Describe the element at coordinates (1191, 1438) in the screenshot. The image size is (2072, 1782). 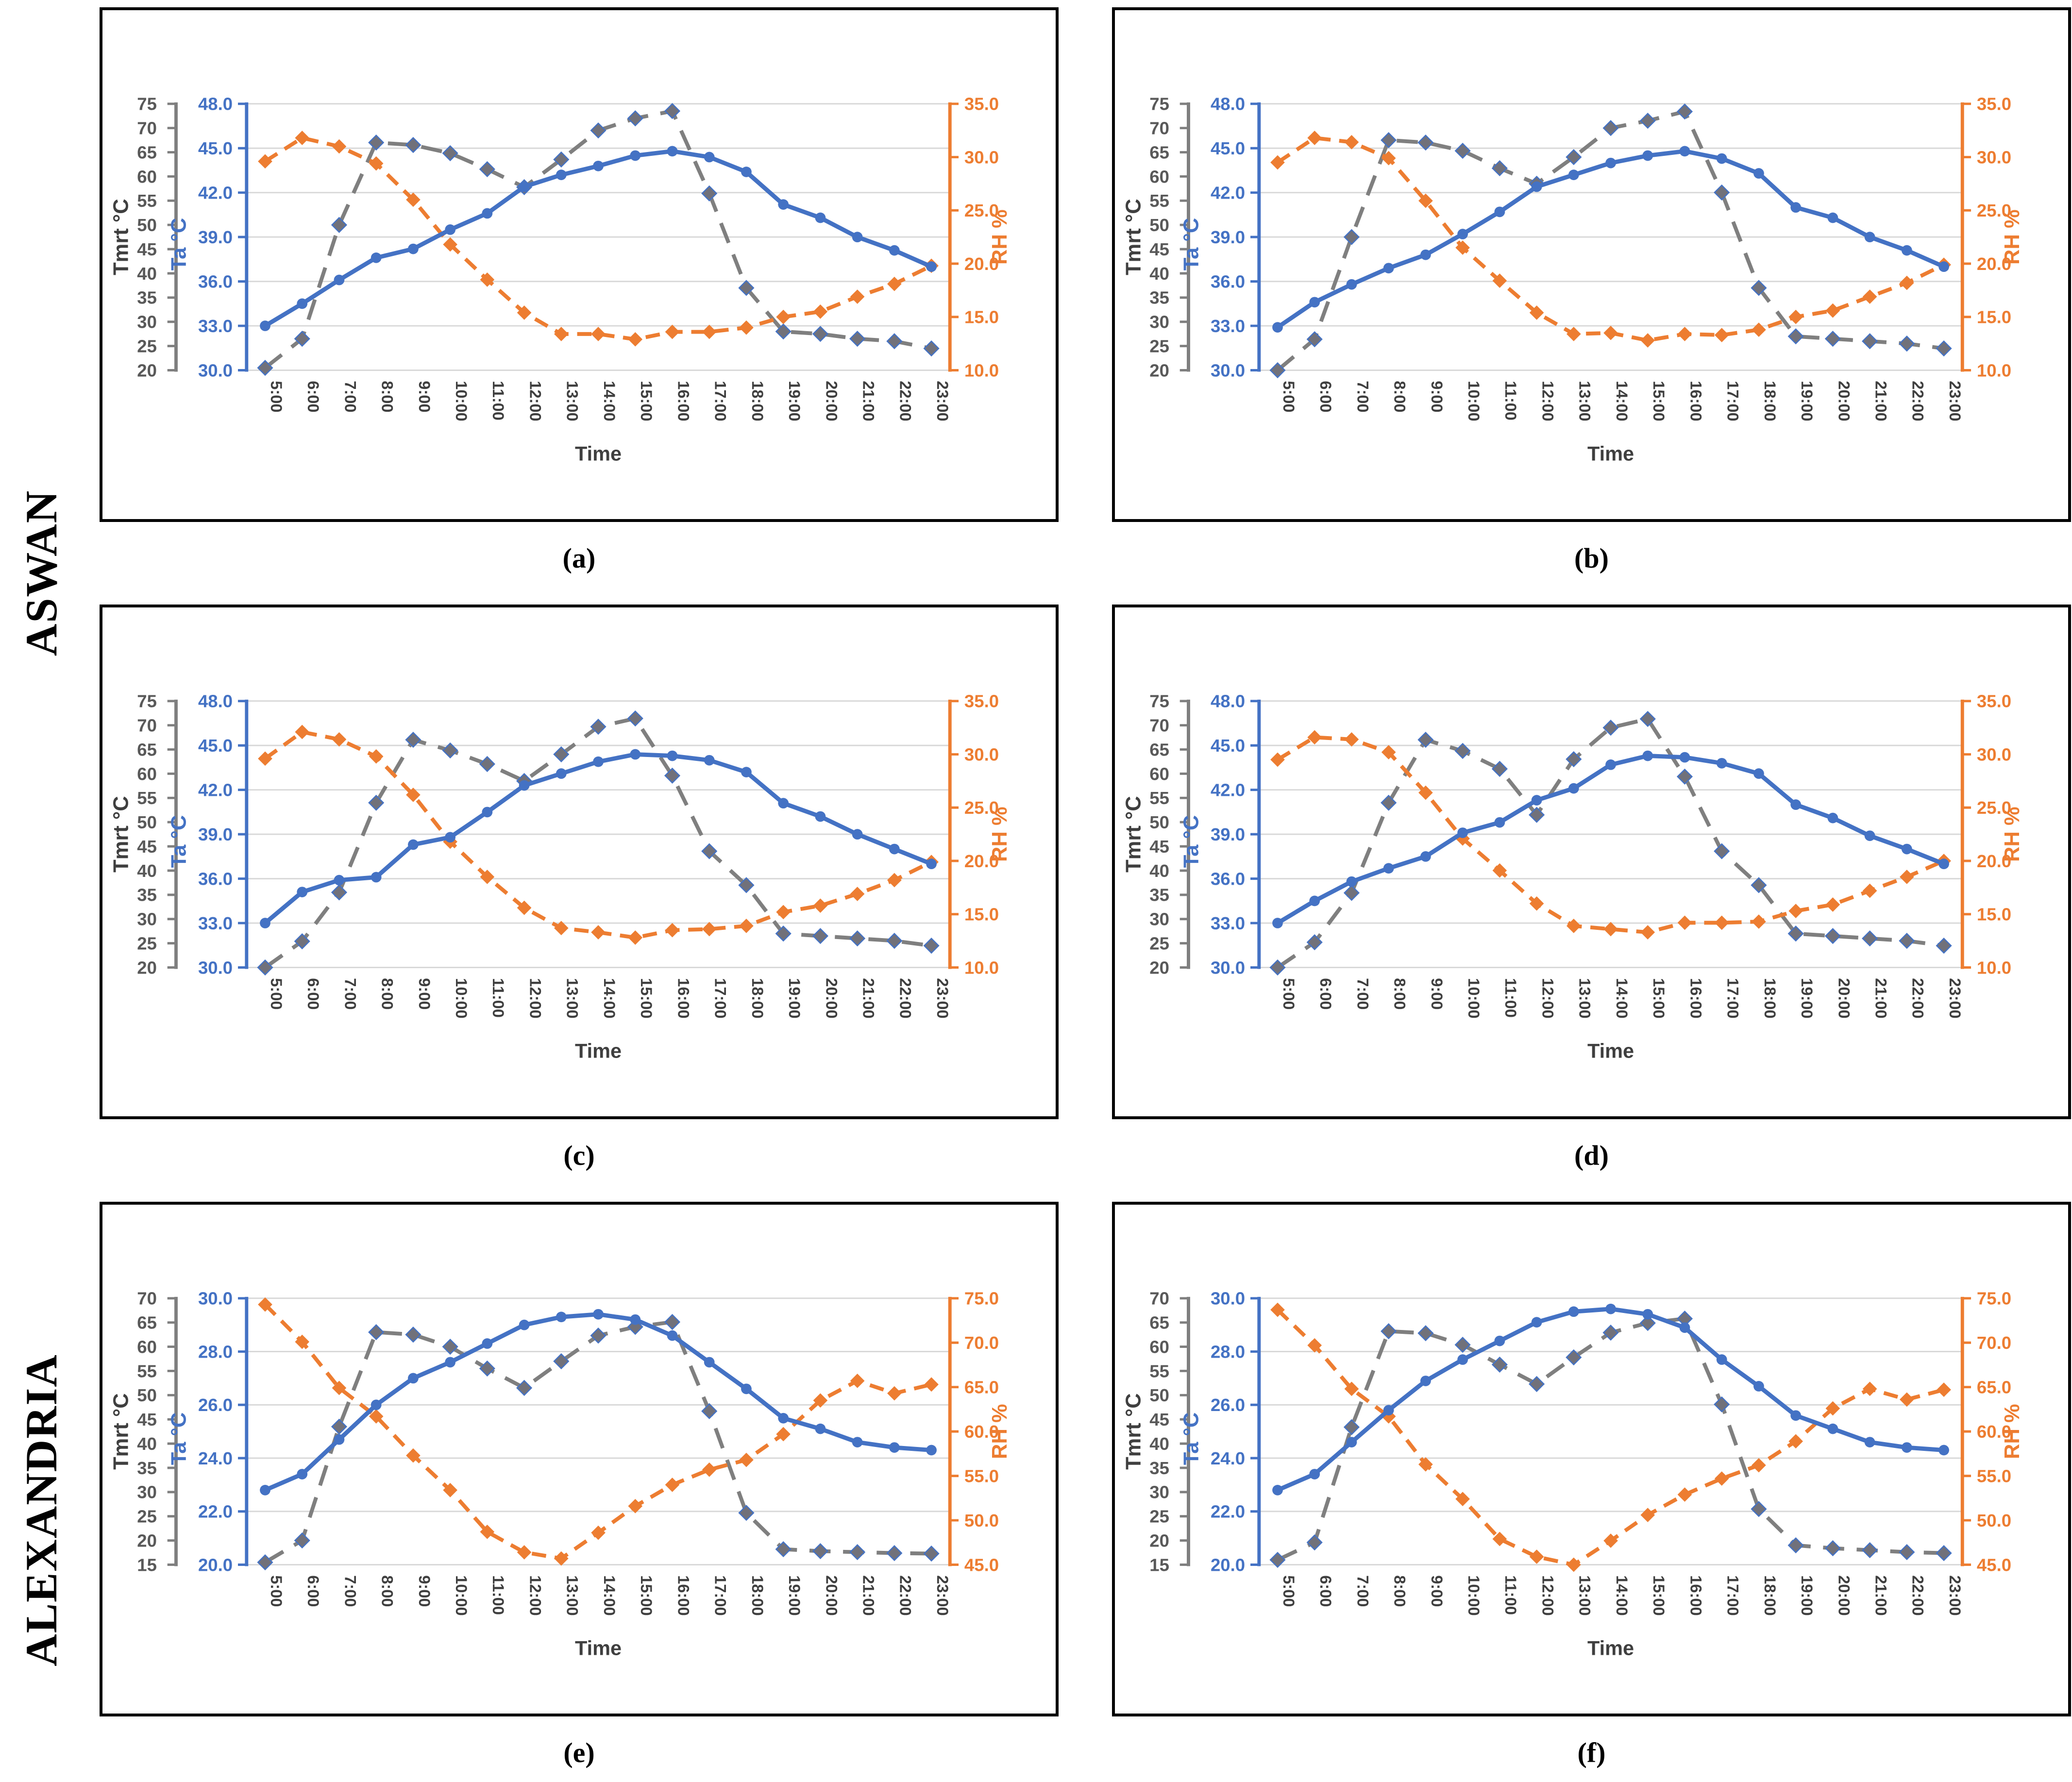
I see `ta-axis-title: Ta °C` at that location.